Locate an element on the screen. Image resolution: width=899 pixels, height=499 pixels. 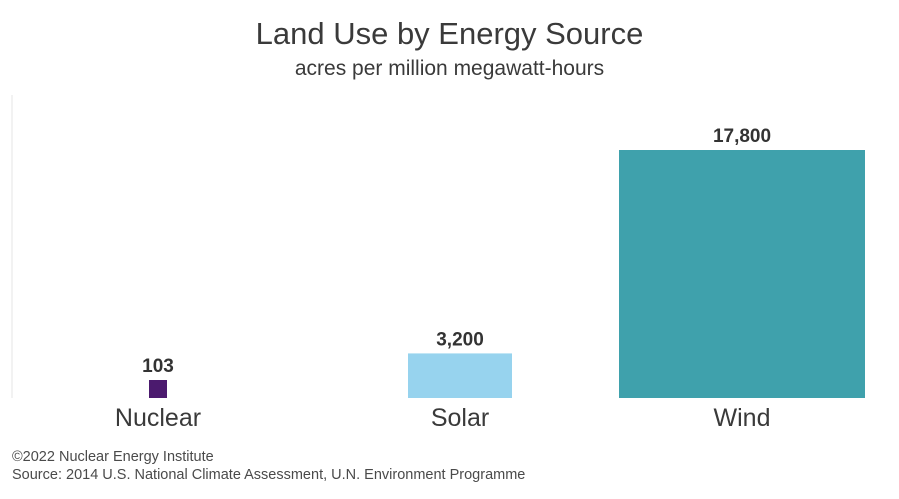
category-label-solar: Solar is located at coordinates (460, 418).